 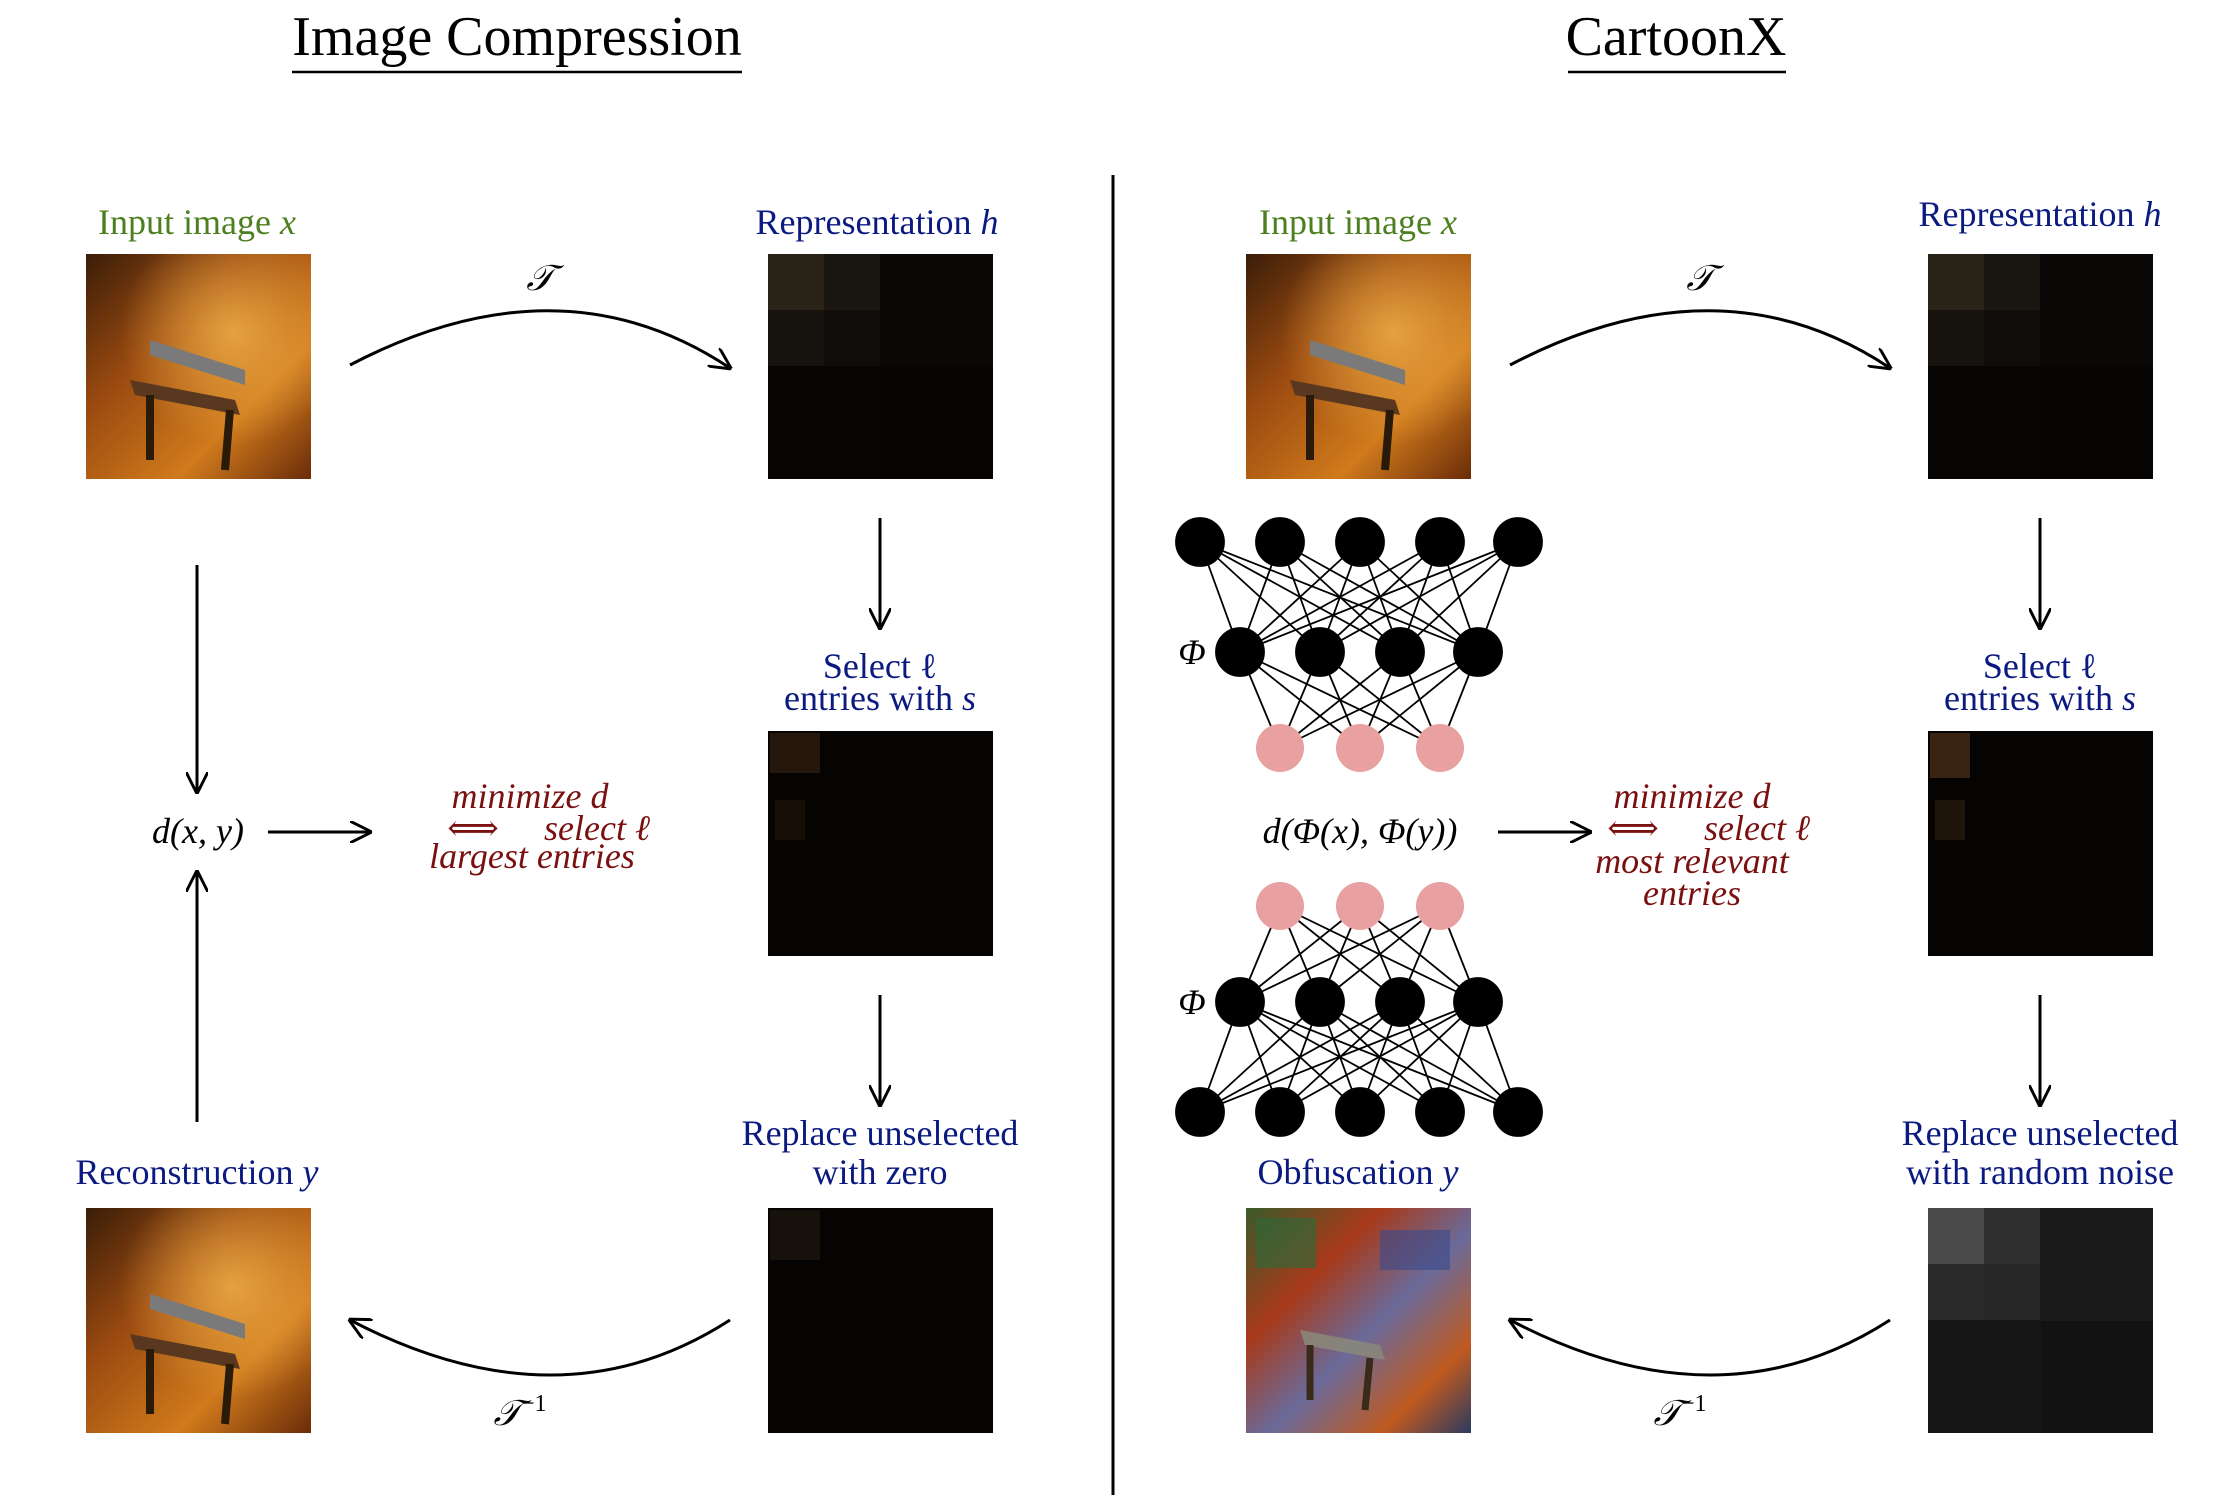 What do you see at coordinates (1359, 1009) in the screenshot?
I see `encoder-network-bottom` at bounding box center [1359, 1009].